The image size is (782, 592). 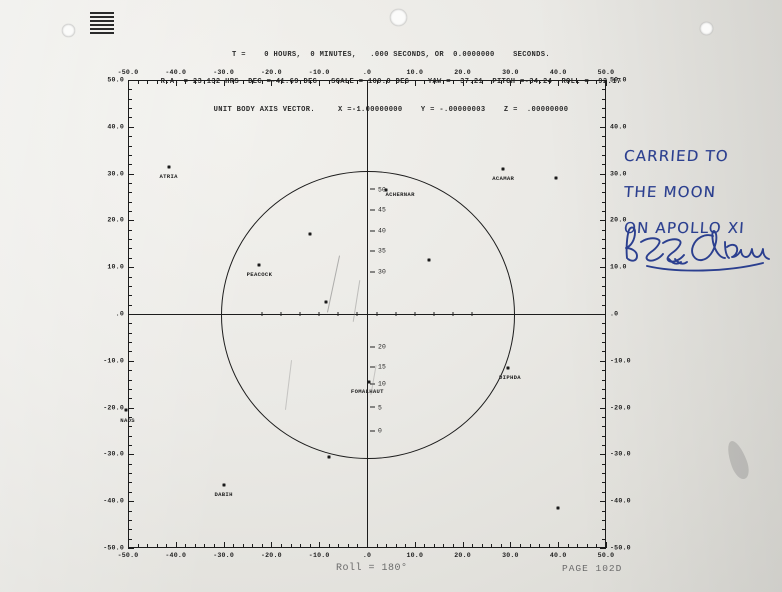 What do you see at coordinates (618, 220) in the screenshot?
I see `y-tick-label: 20.0` at bounding box center [618, 220].